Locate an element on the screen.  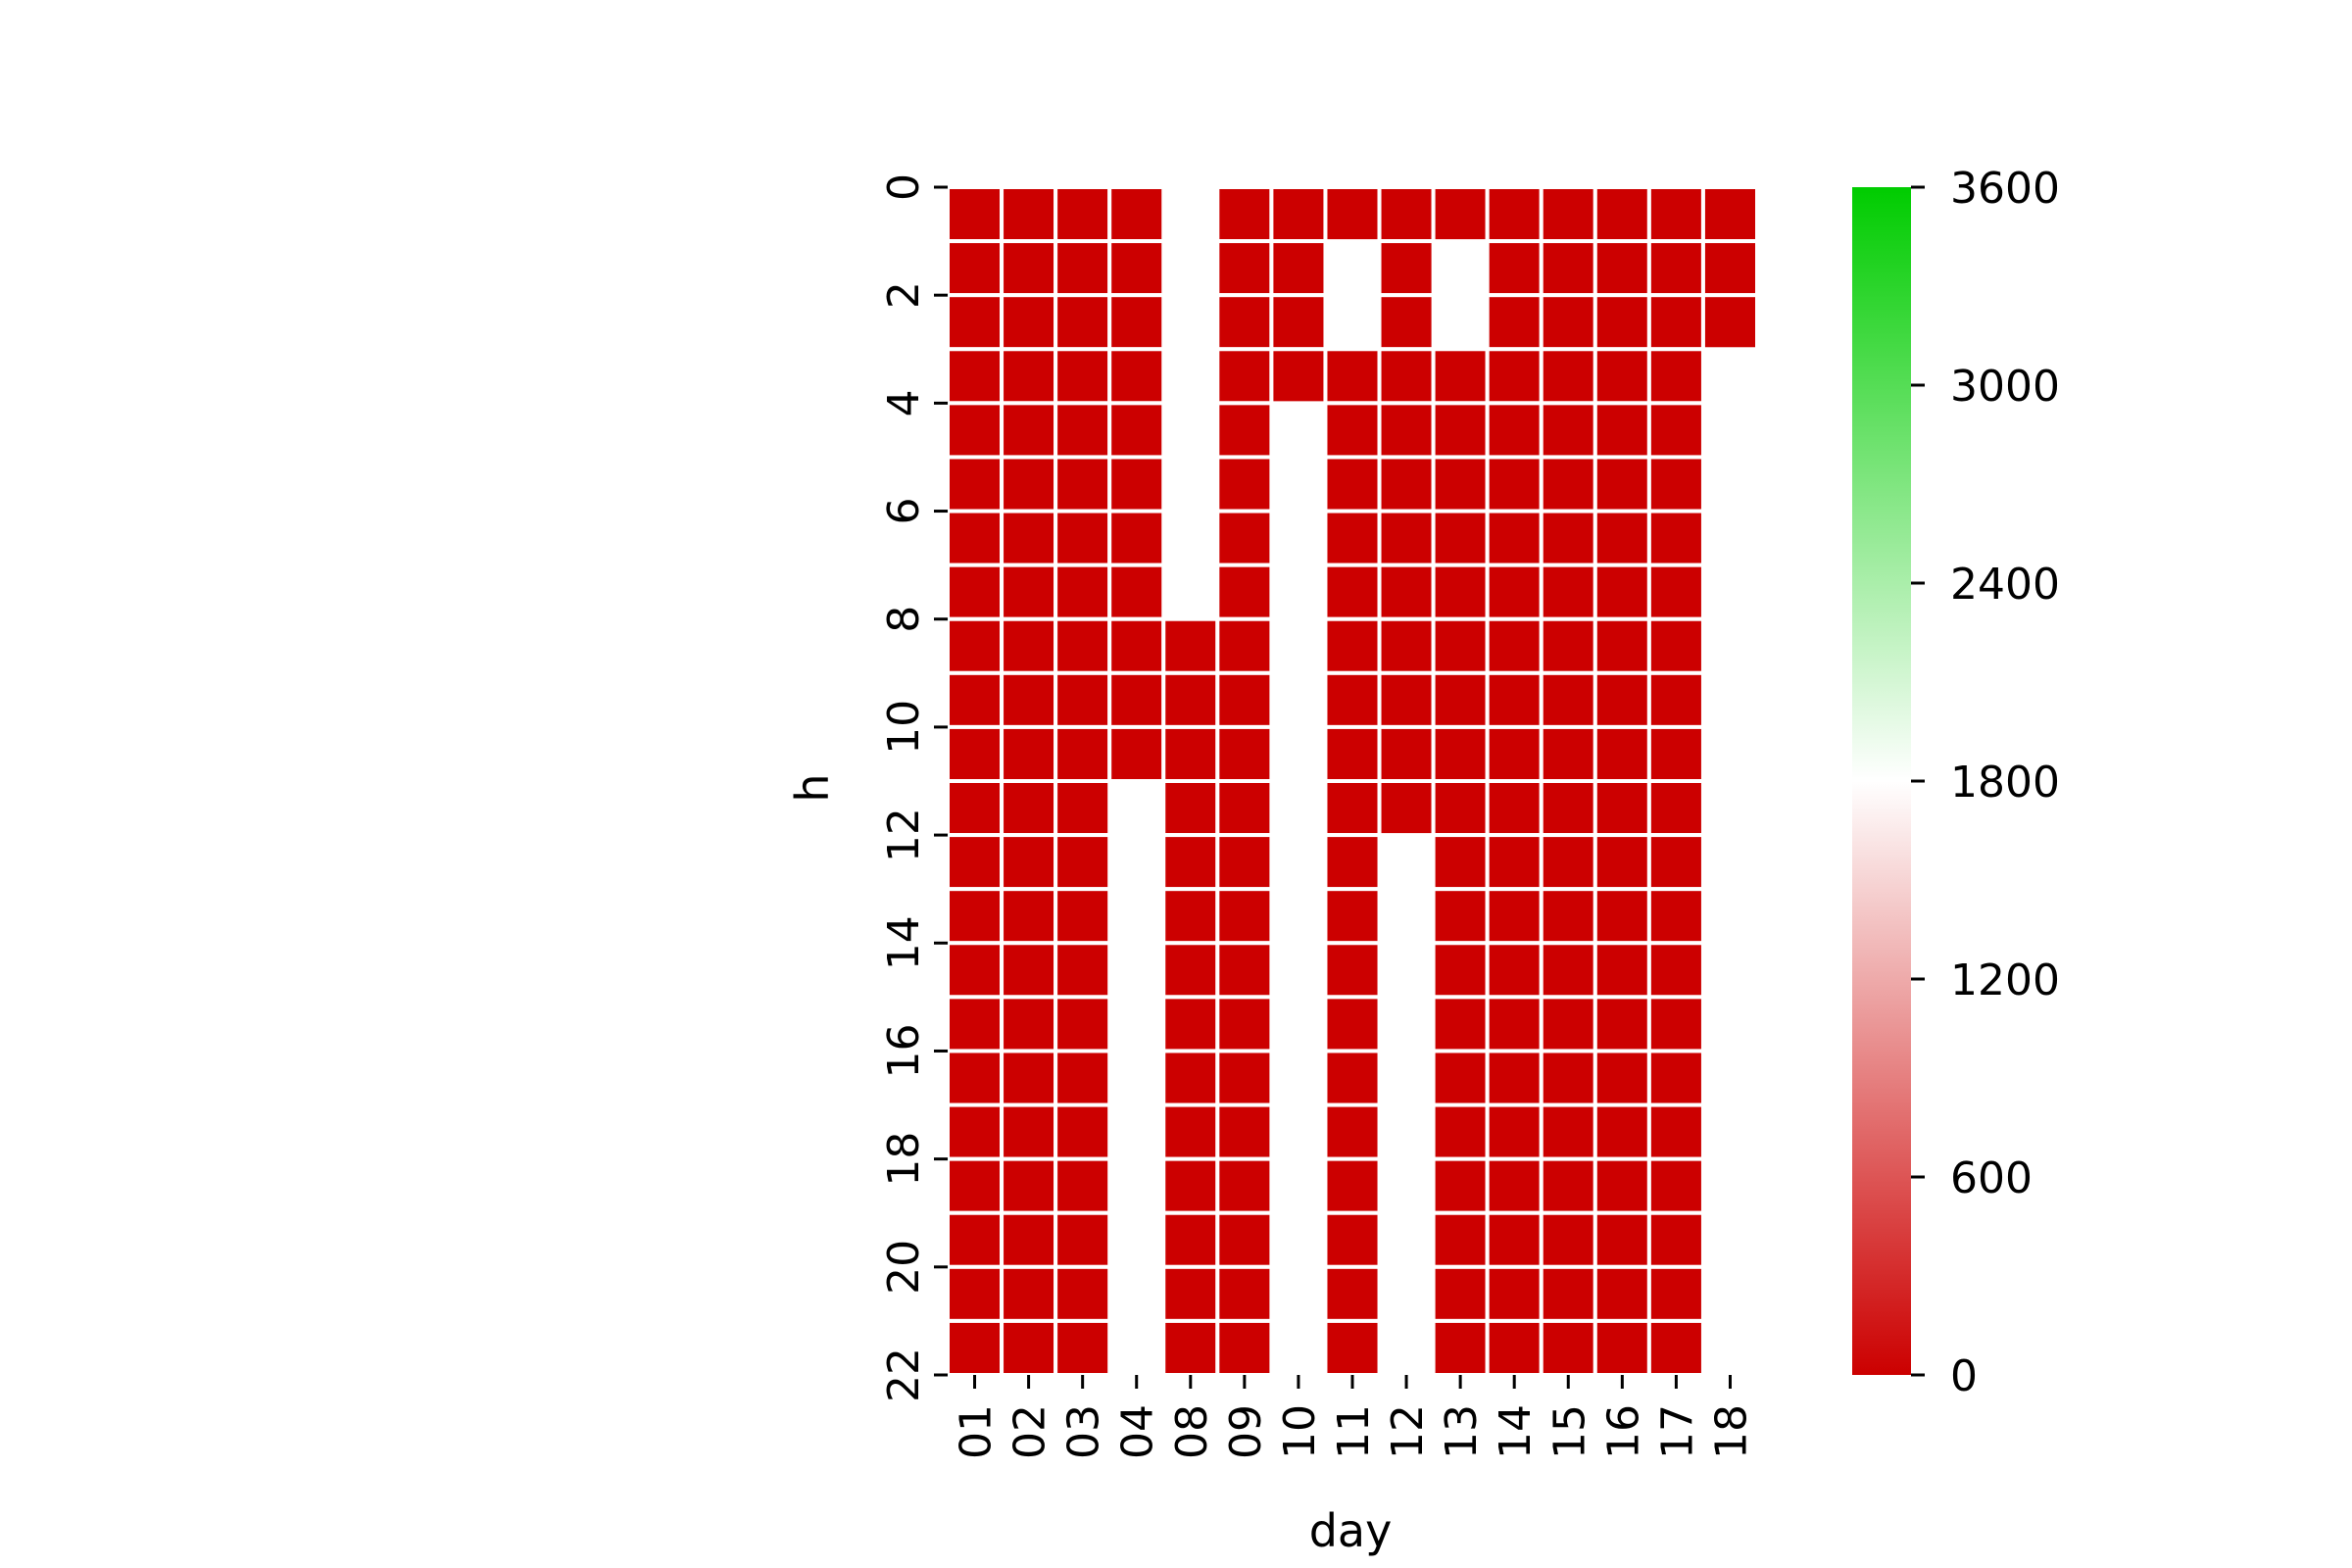
x-axis: 01 02 03 04 08 09 10 11 12 13 14 15 16 17 18 is located at coordinates (1354, 1417).